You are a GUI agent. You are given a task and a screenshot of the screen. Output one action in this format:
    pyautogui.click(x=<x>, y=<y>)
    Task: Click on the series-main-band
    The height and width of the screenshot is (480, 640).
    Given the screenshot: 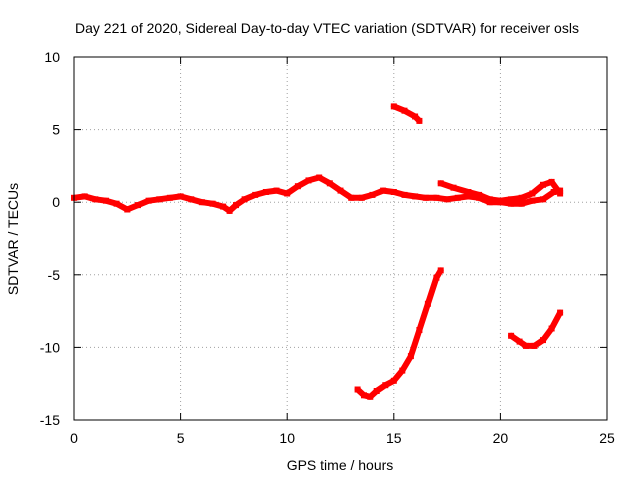 What is the action you would take?
    pyautogui.click(x=317, y=194)
    